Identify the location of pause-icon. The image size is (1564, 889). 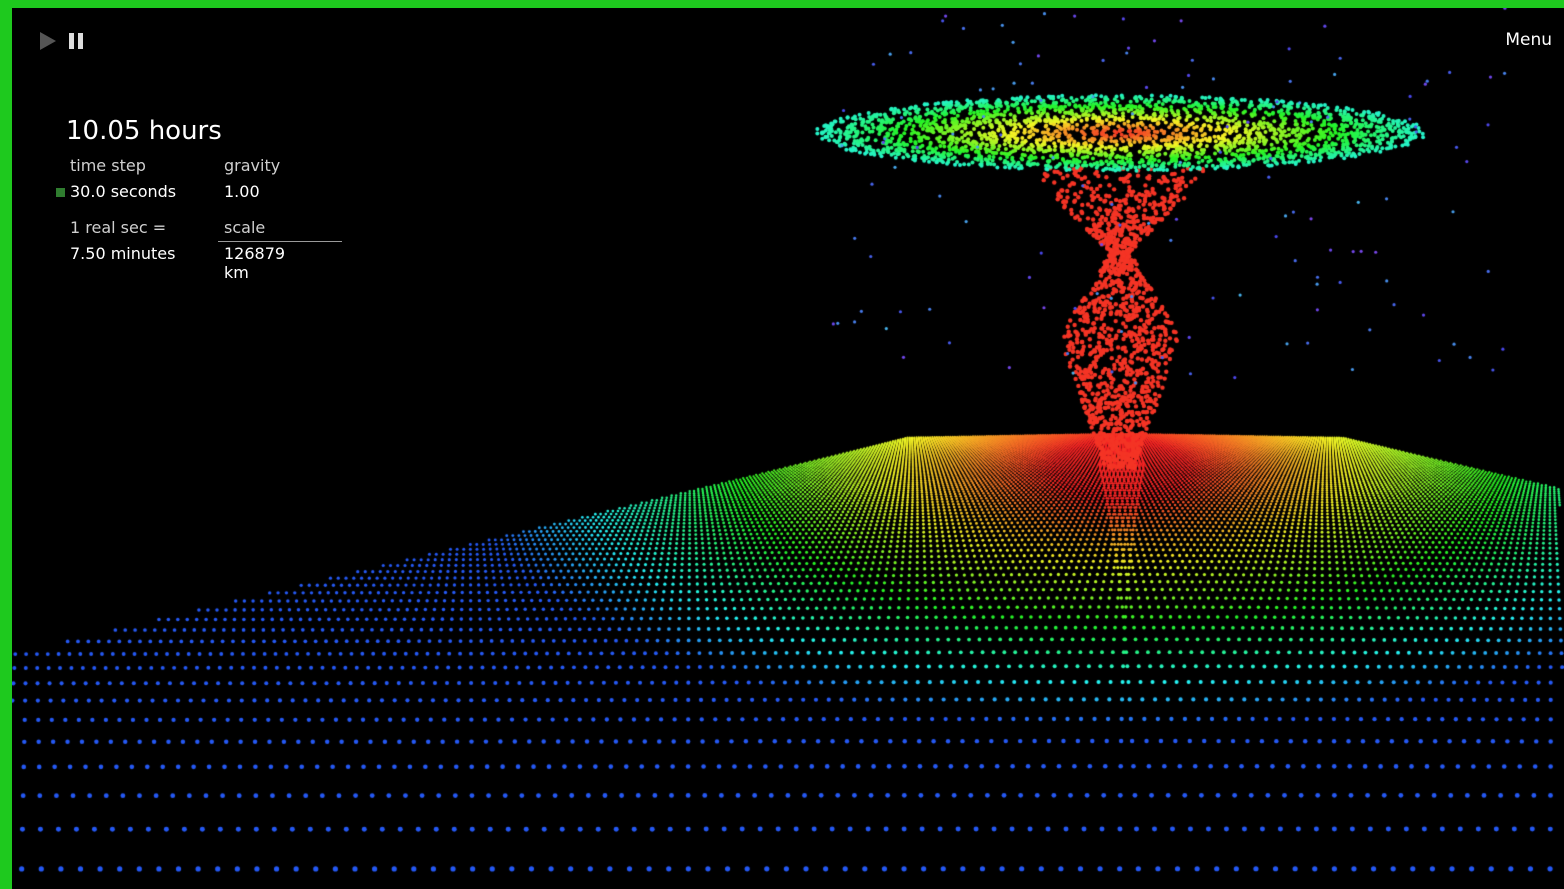
(77, 41).